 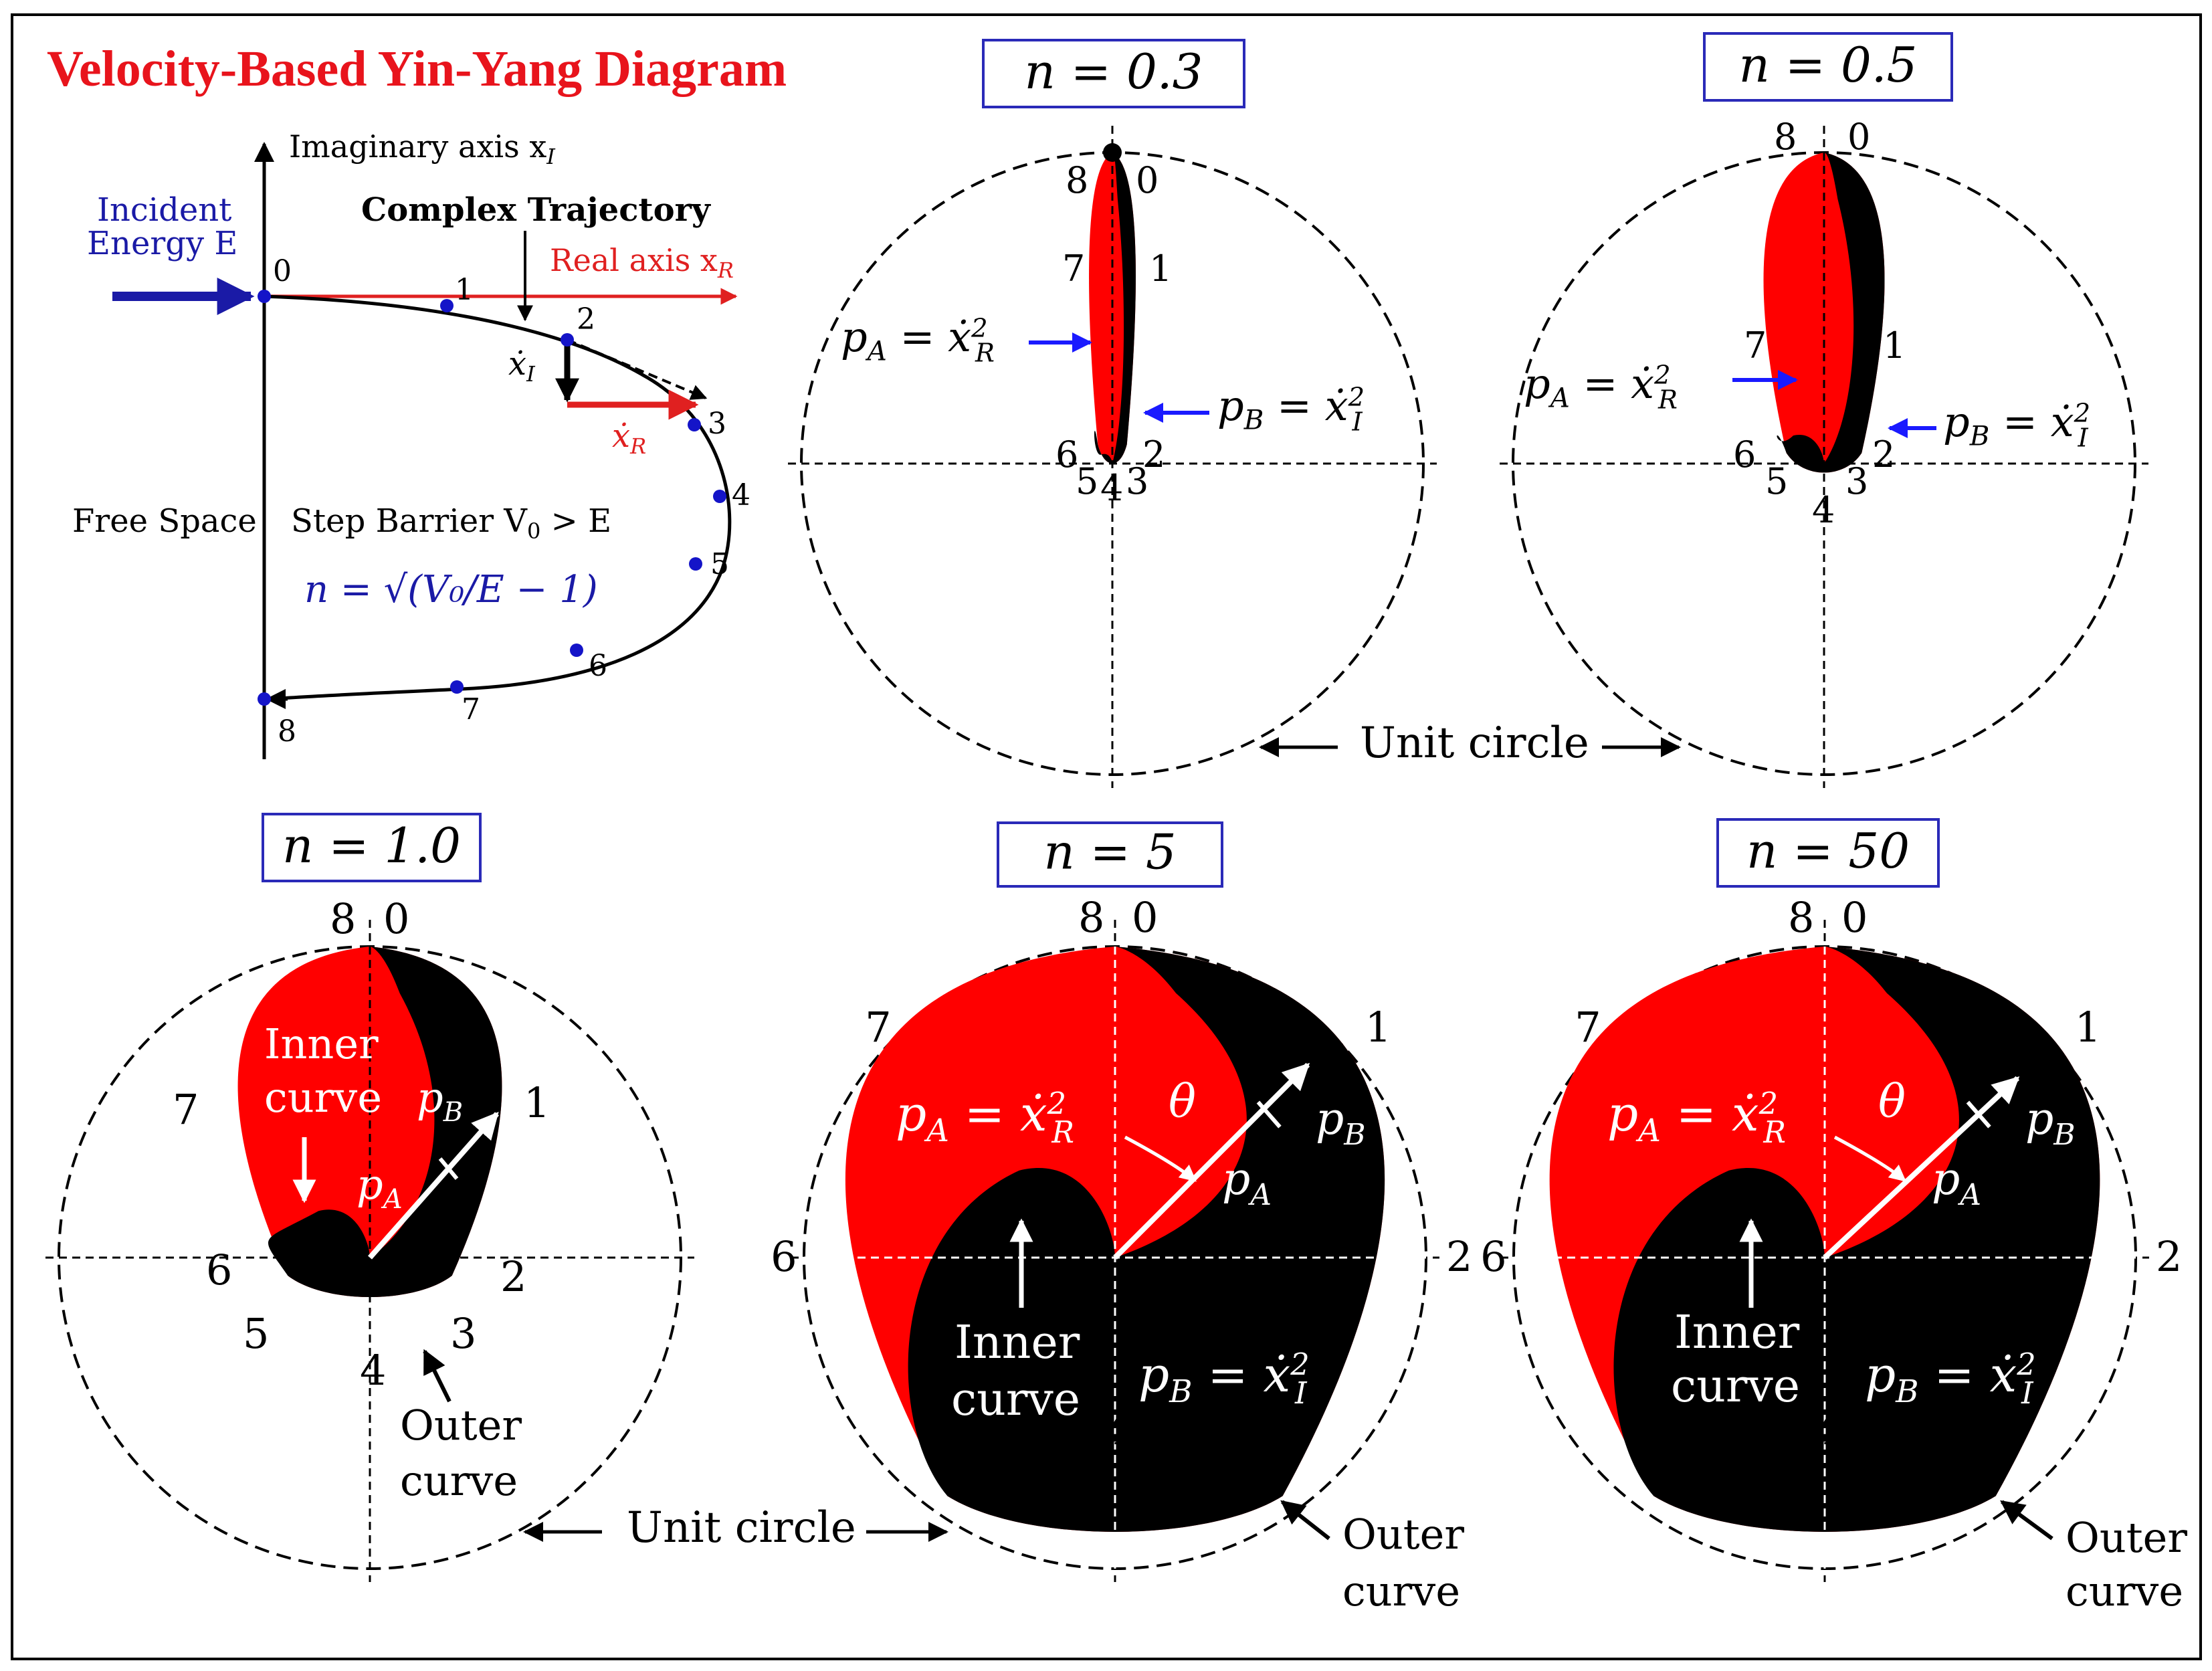 What do you see at coordinates (492, 498) in the screenshot?
I see `trajectory-points` at bounding box center [492, 498].